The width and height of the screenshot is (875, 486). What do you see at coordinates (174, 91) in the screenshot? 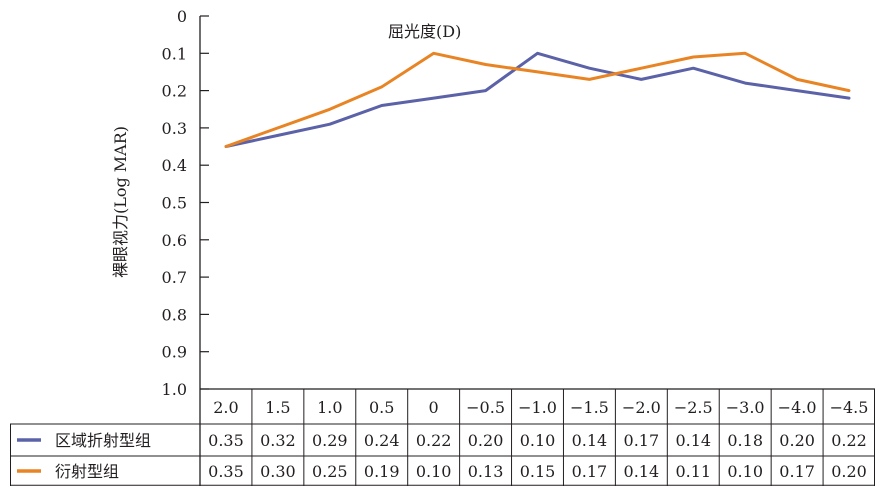
I see `y-tick-label: 0.2` at bounding box center [174, 91].